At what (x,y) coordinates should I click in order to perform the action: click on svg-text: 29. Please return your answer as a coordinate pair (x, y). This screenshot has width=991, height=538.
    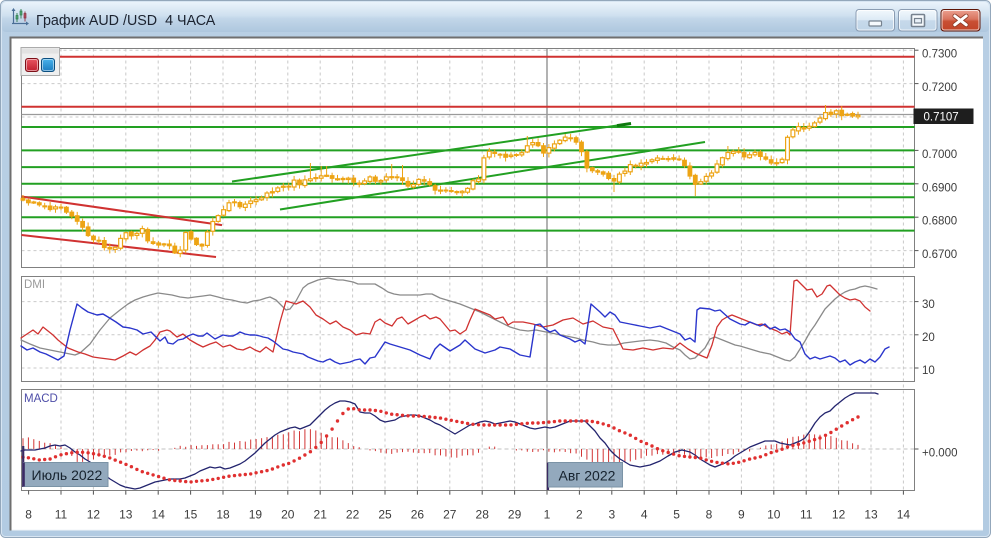
    Looking at the image, I should click on (515, 515).